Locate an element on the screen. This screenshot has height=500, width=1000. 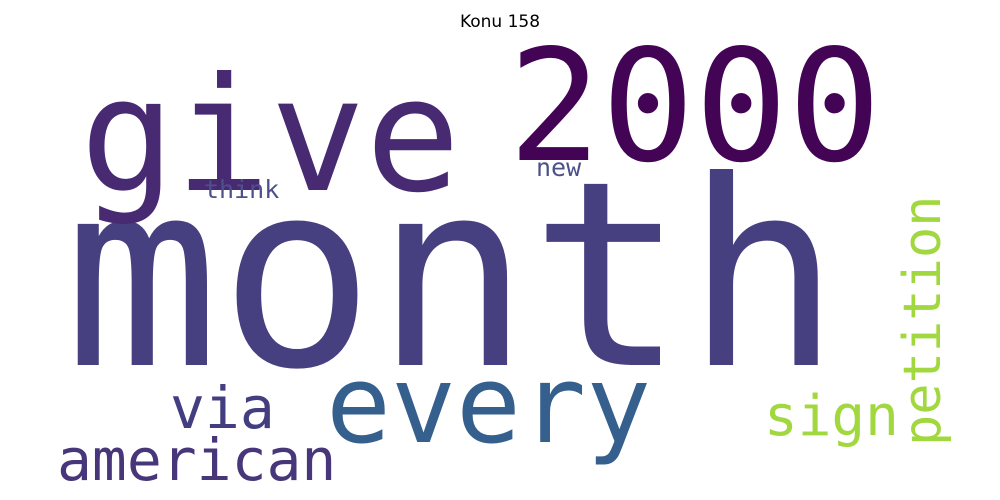
word-every: every is located at coordinates (488, 405).